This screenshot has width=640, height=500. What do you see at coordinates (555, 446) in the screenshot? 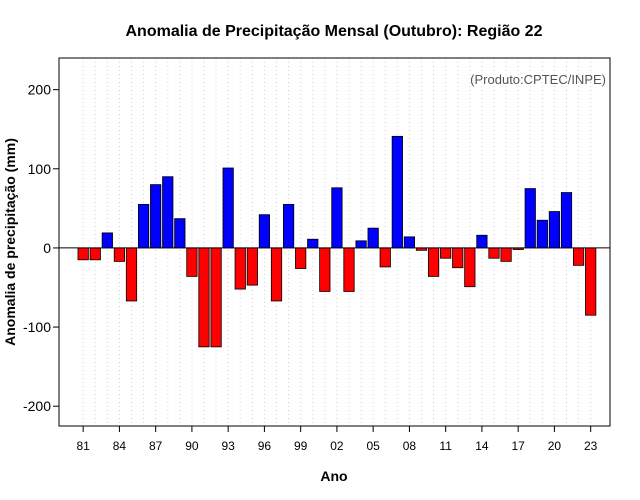
I see `x-tick-label: 20` at bounding box center [555, 446].